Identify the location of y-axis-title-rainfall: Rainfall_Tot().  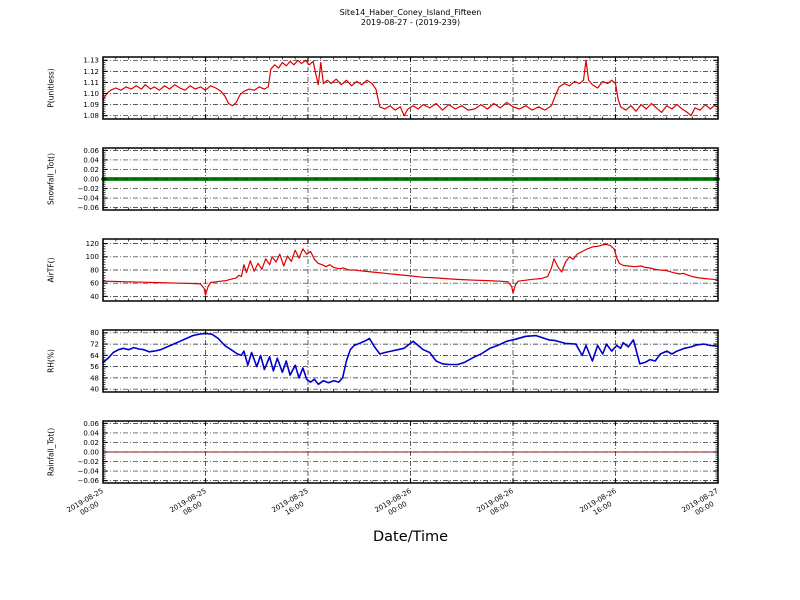
(51, 452).